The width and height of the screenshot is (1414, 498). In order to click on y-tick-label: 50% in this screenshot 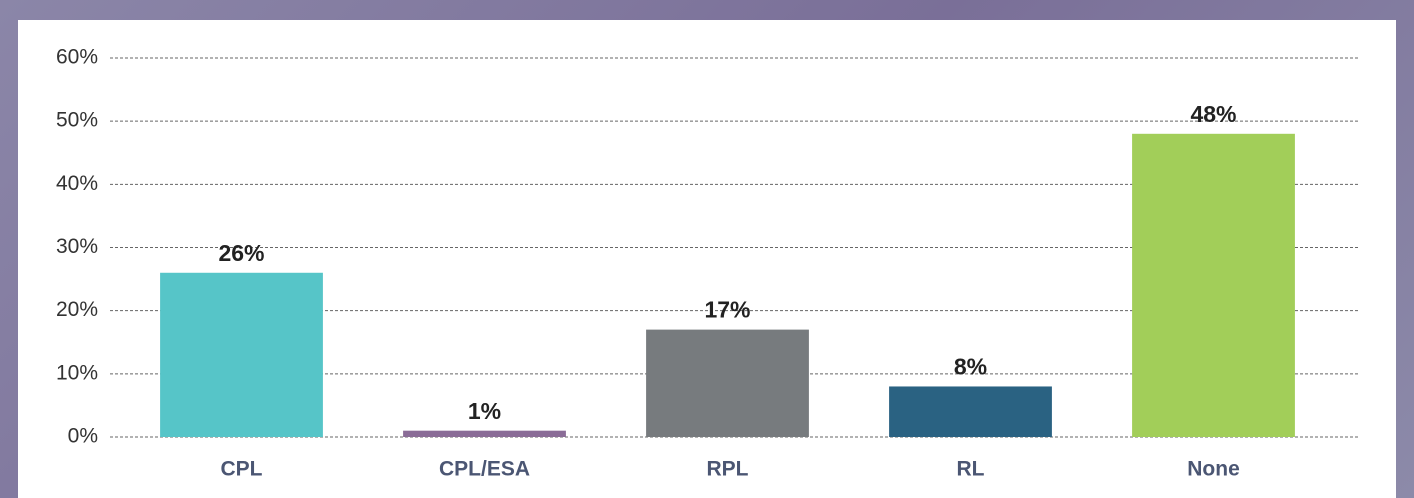, I will do `click(77, 120)`.